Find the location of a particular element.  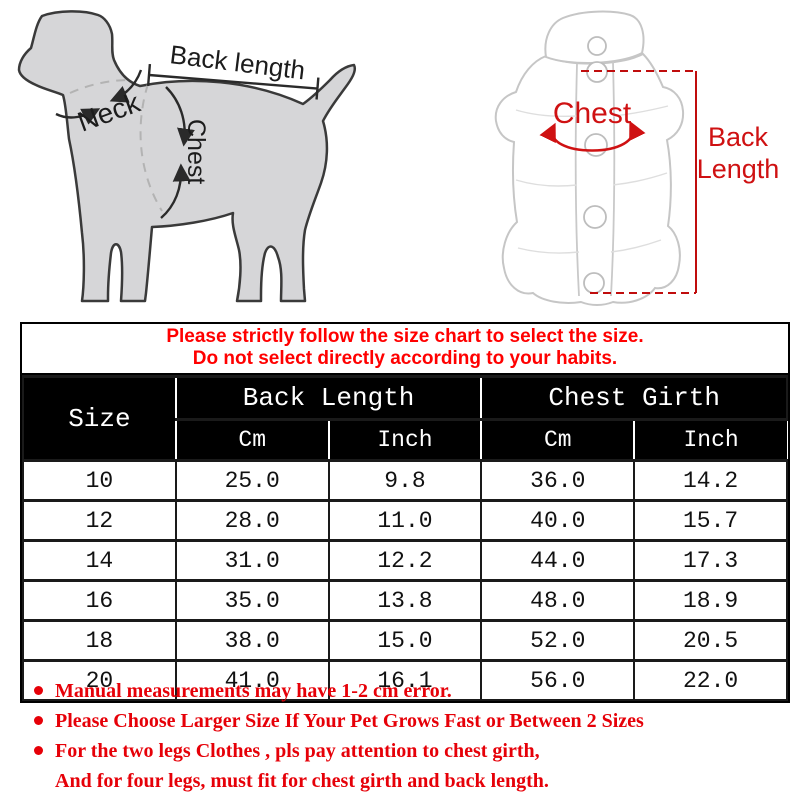

chest-girth-dashed-line is located at coordinates (151, 147).